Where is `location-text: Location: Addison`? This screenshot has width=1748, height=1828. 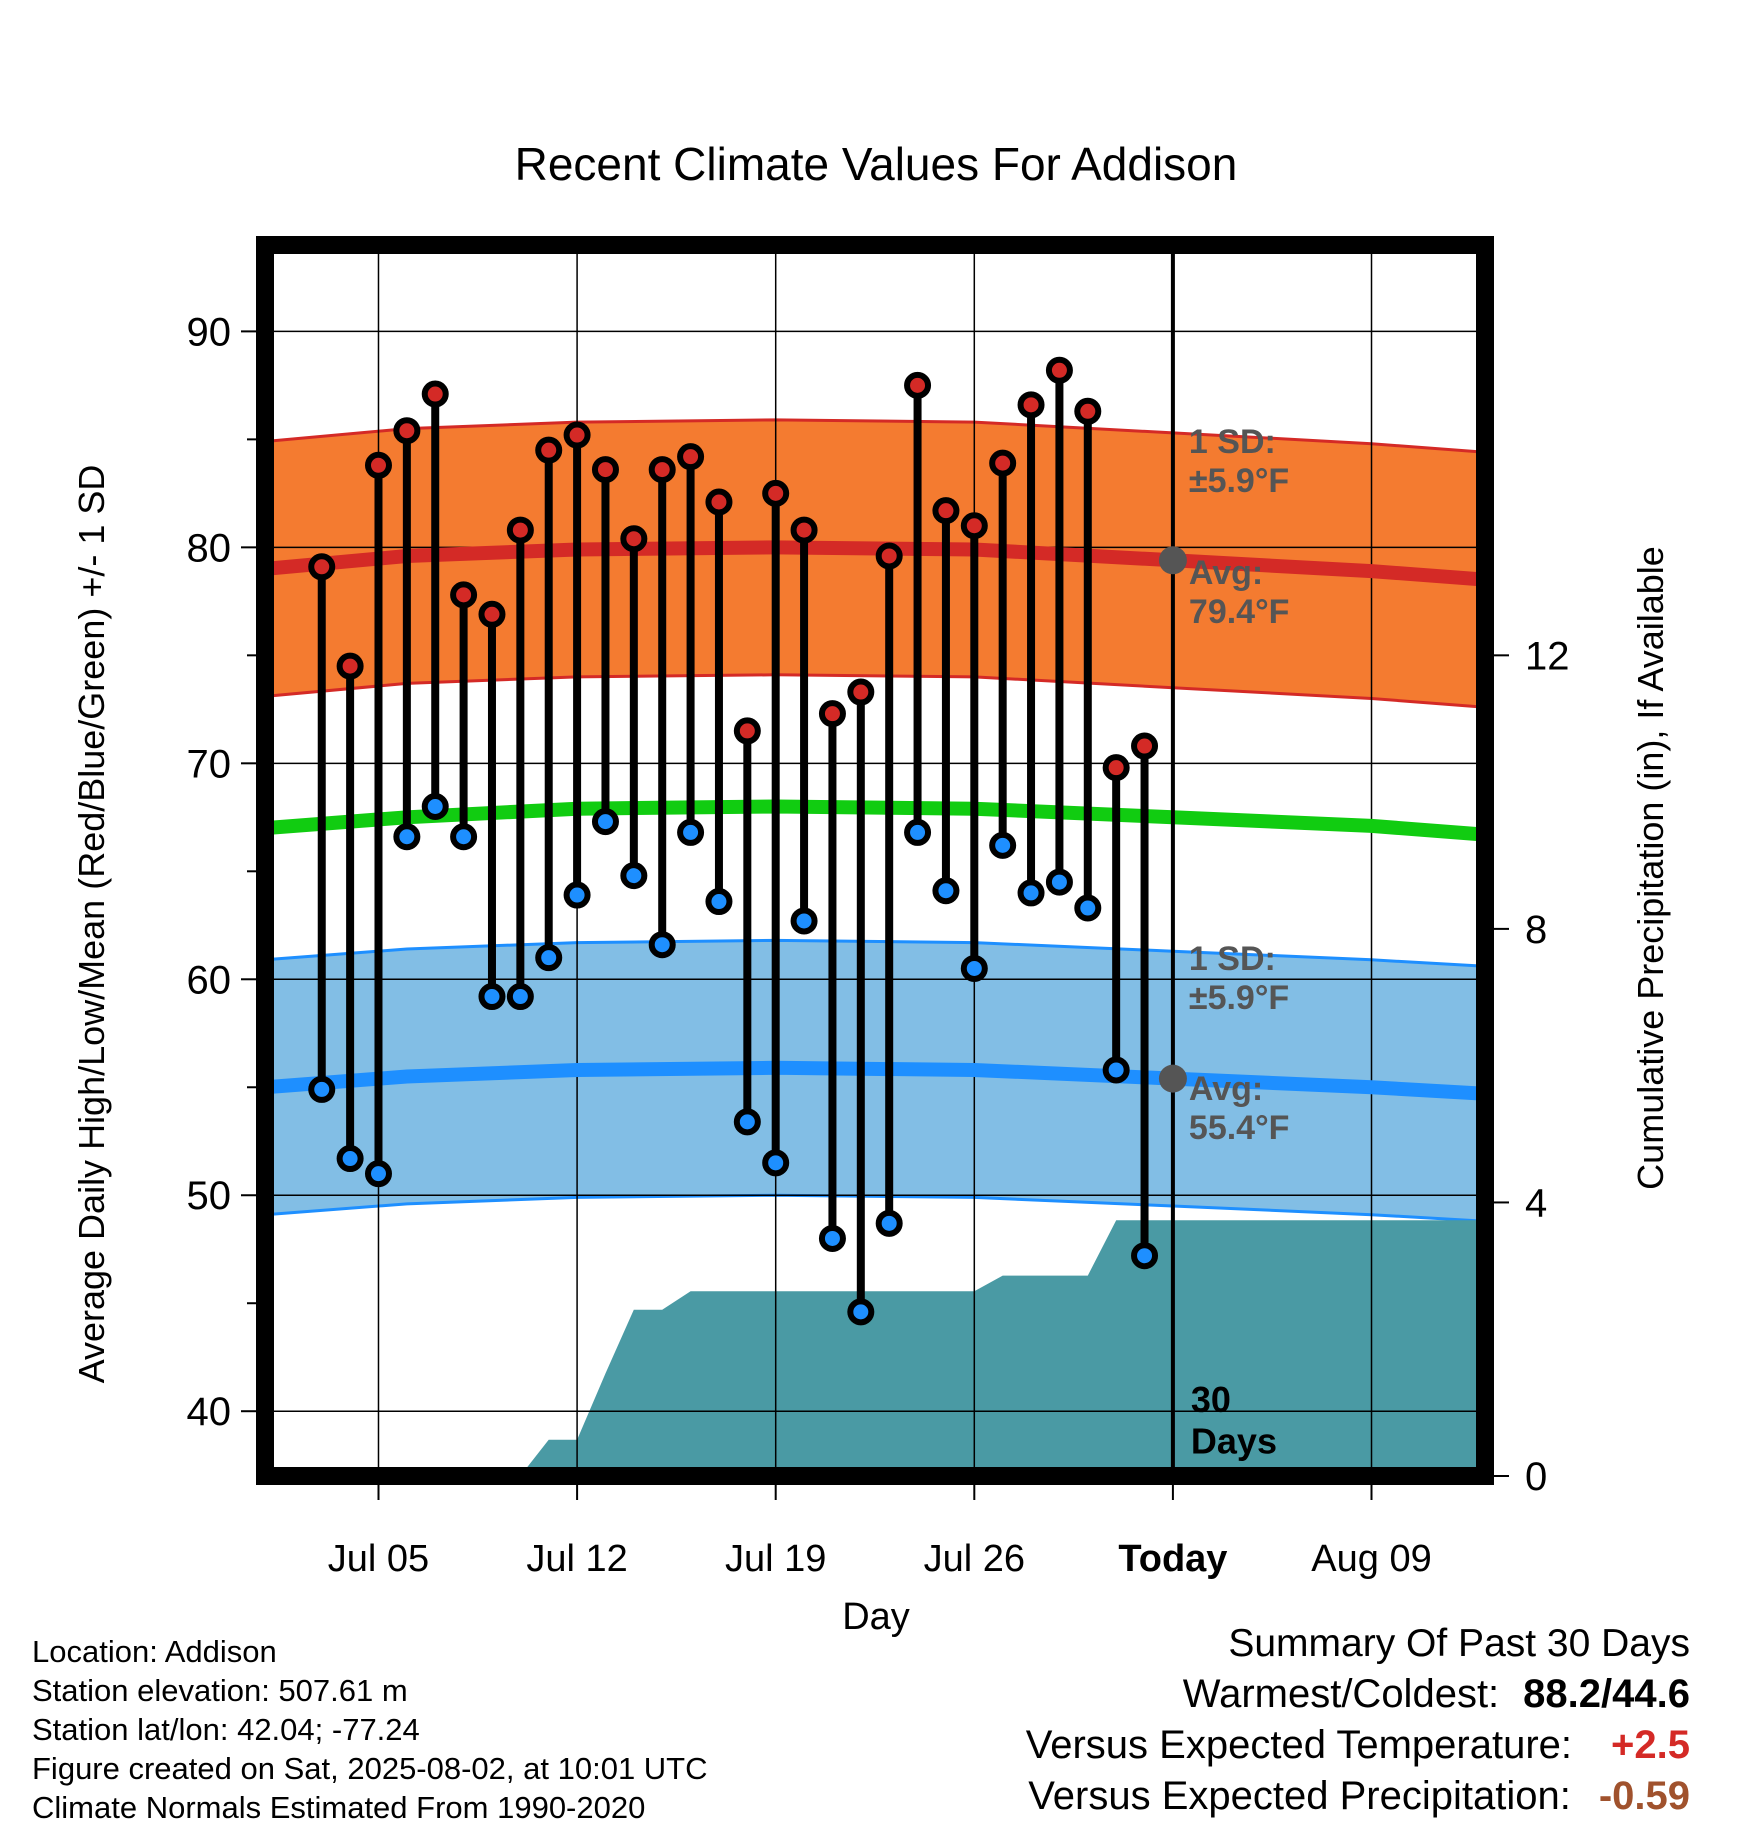
location-text: Location: Addison is located at coordinates (154, 1651).